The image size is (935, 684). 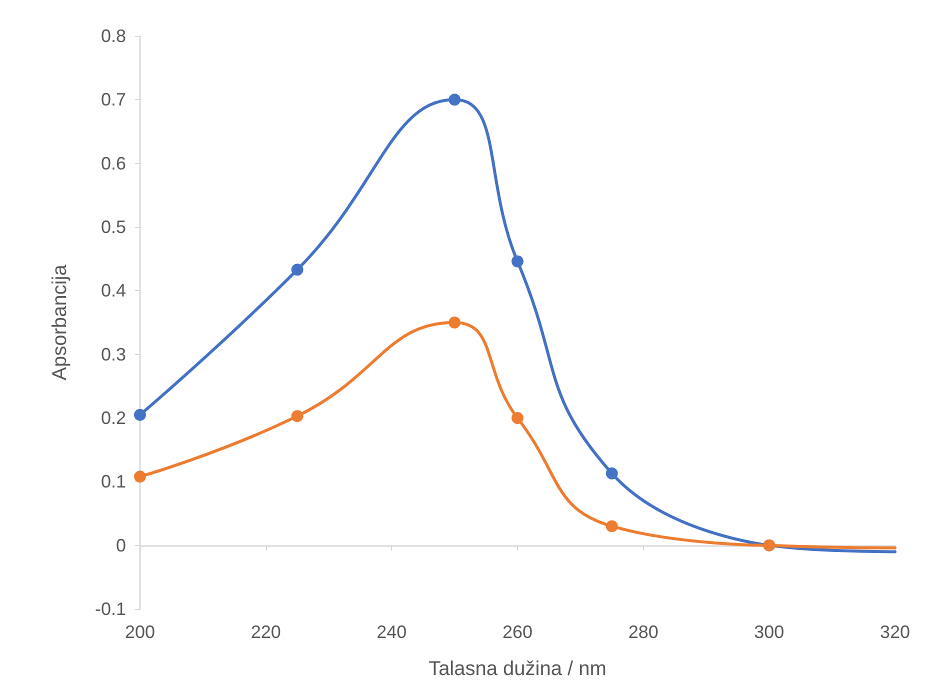 I want to click on x-tick-label: 320, so click(x=895, y=632).